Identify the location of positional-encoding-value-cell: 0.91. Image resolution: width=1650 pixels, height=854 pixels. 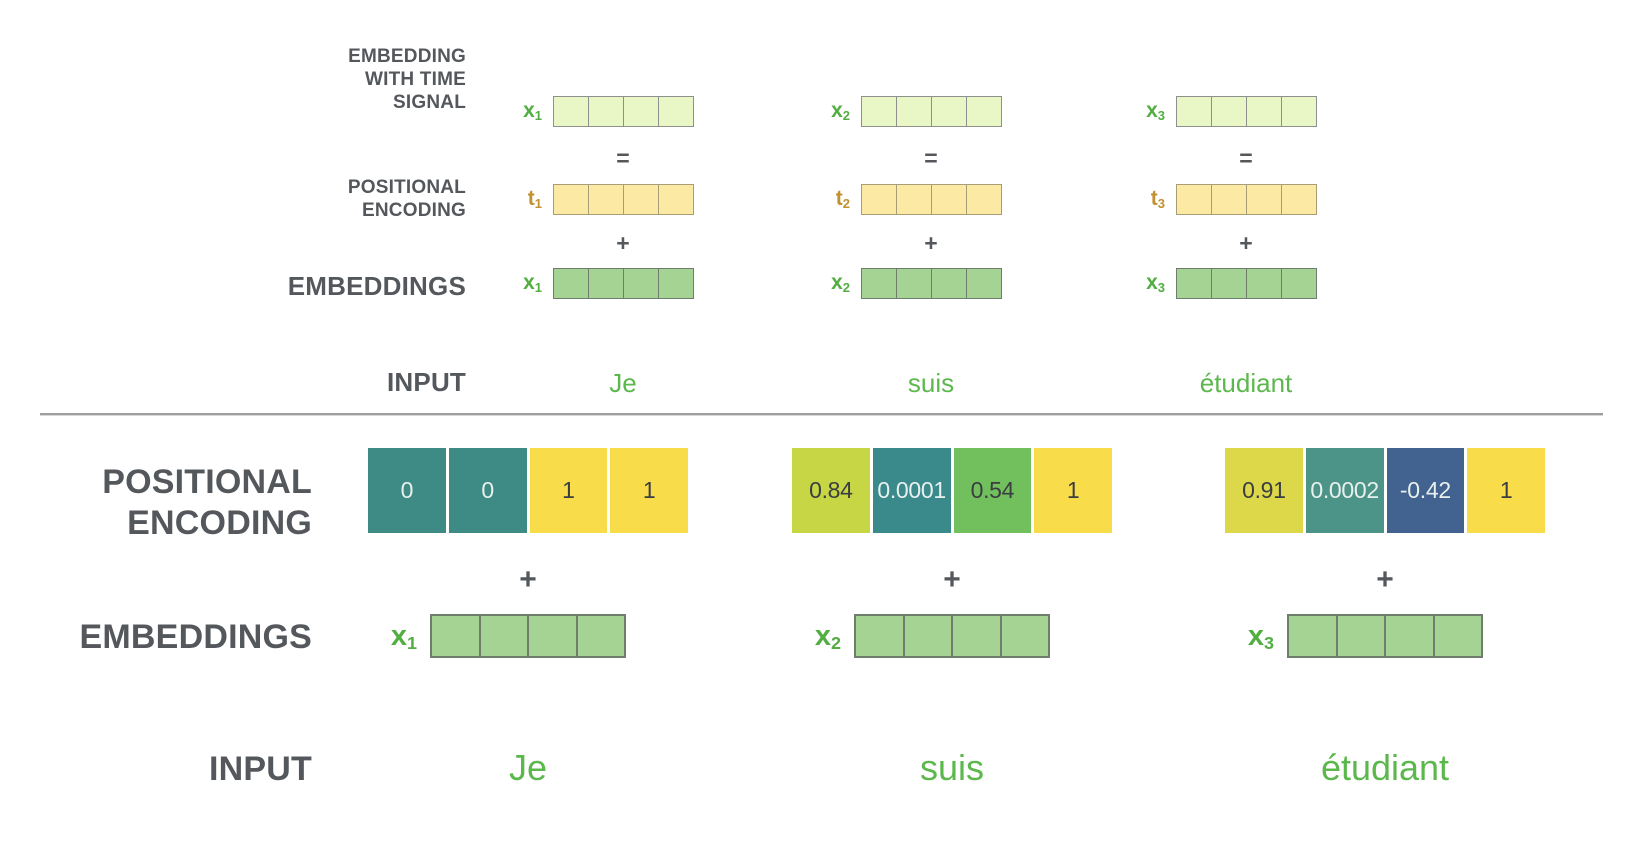
(1264, 490).